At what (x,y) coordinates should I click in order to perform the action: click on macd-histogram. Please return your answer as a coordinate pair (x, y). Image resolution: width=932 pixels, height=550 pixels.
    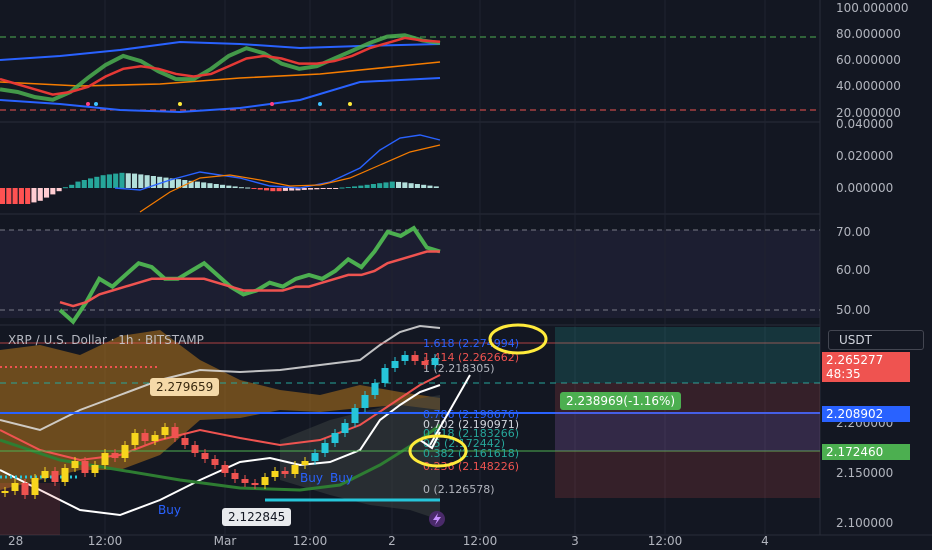
    Looking at the image, I should click on (219, 188).